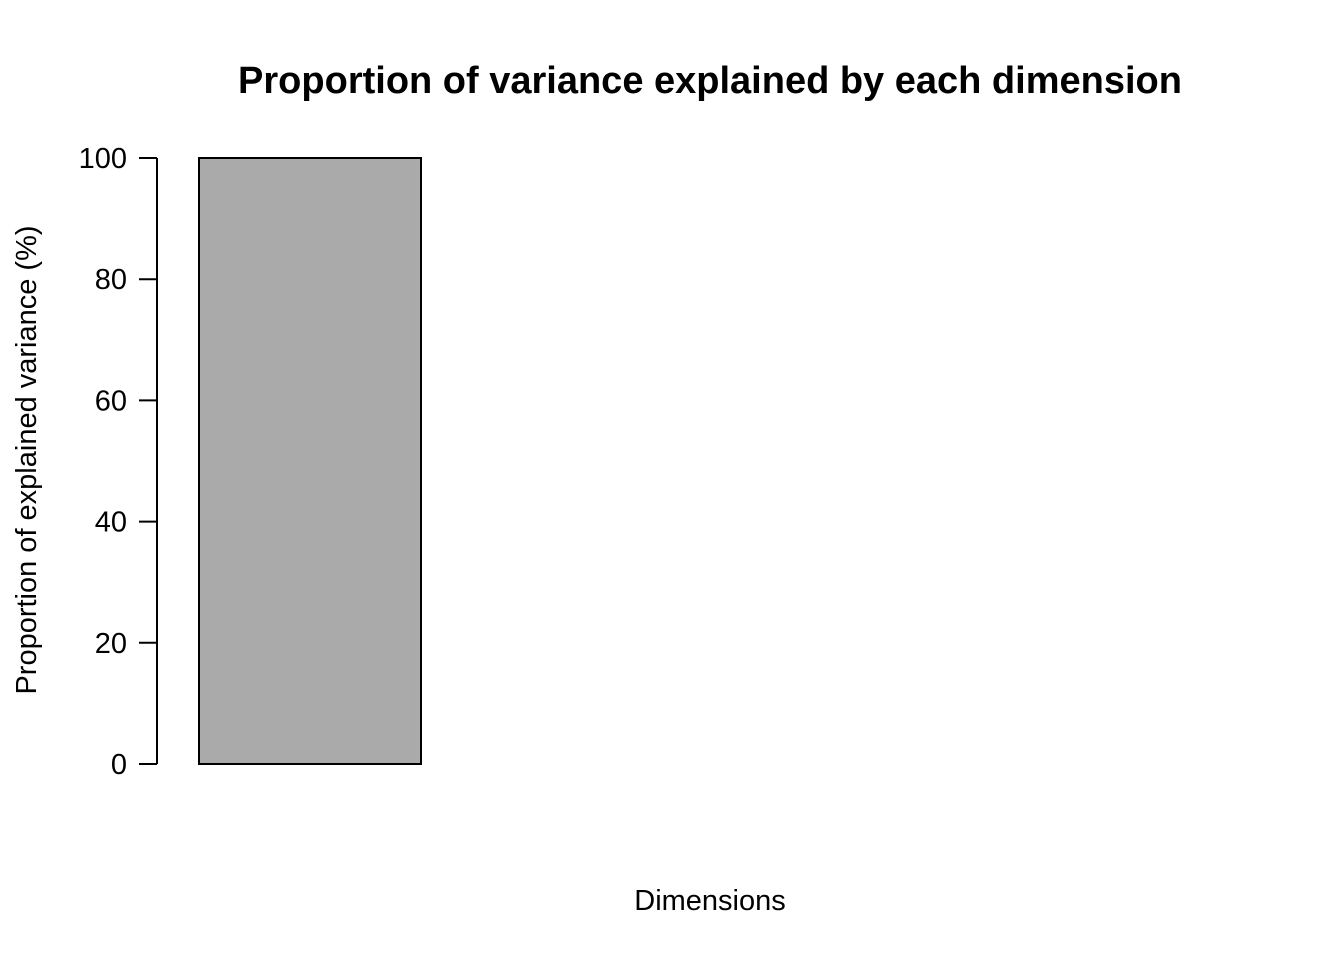  Describe the element at coordinates (27, 459) in the screenshot. I see `y-axis-label: Proportion of explained variance (%)` at that location.